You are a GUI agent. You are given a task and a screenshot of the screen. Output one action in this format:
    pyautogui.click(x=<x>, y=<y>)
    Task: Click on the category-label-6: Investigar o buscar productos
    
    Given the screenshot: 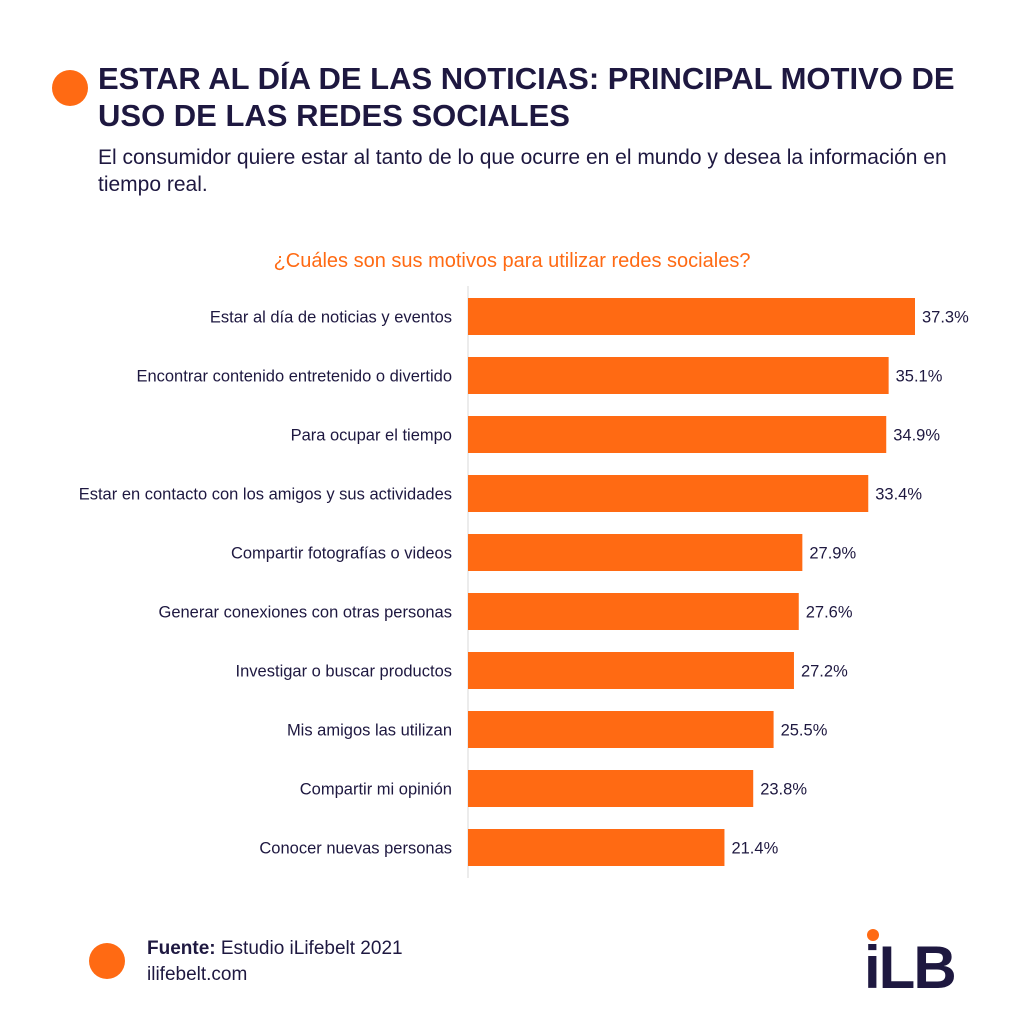 What is the action you would take?
    pyautogui.click(x=344, y=672)
    